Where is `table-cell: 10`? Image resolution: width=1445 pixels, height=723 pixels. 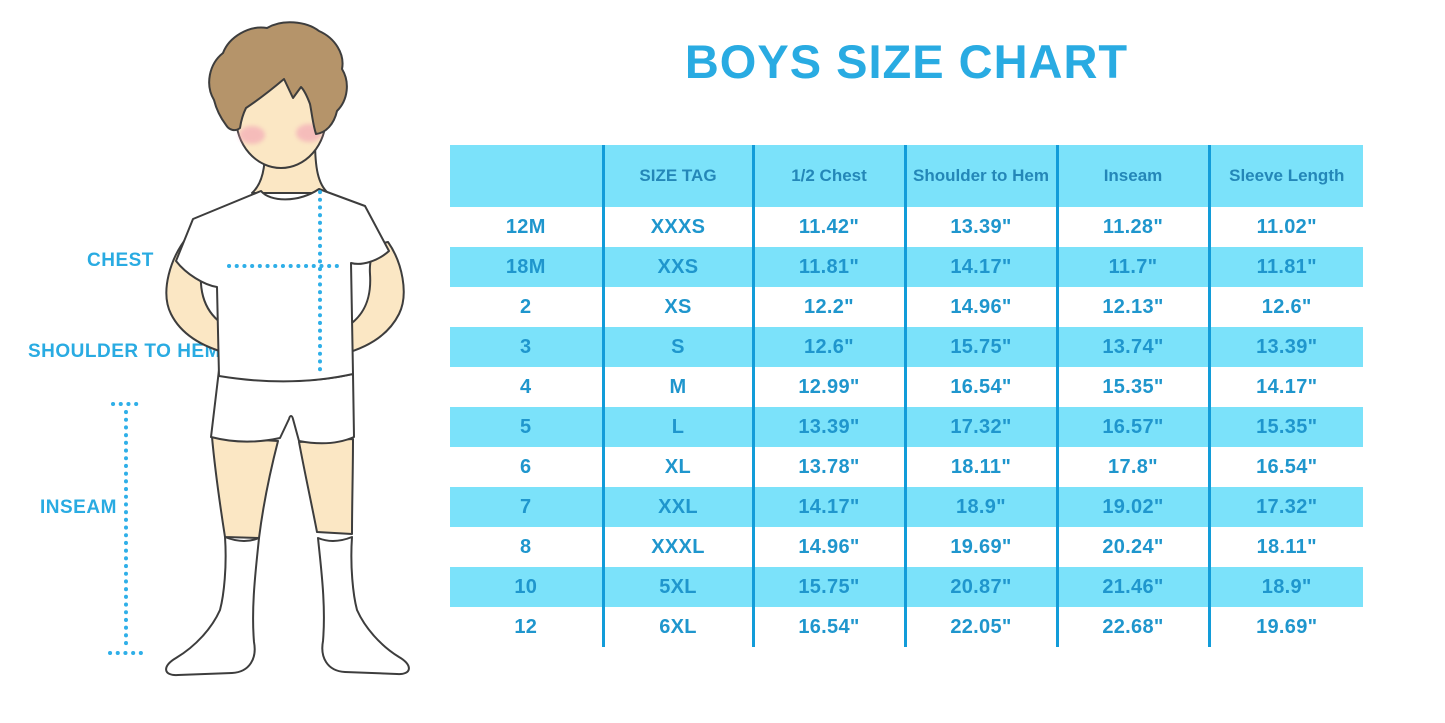
table-cell: 10 is located at coordinates (527, 587).